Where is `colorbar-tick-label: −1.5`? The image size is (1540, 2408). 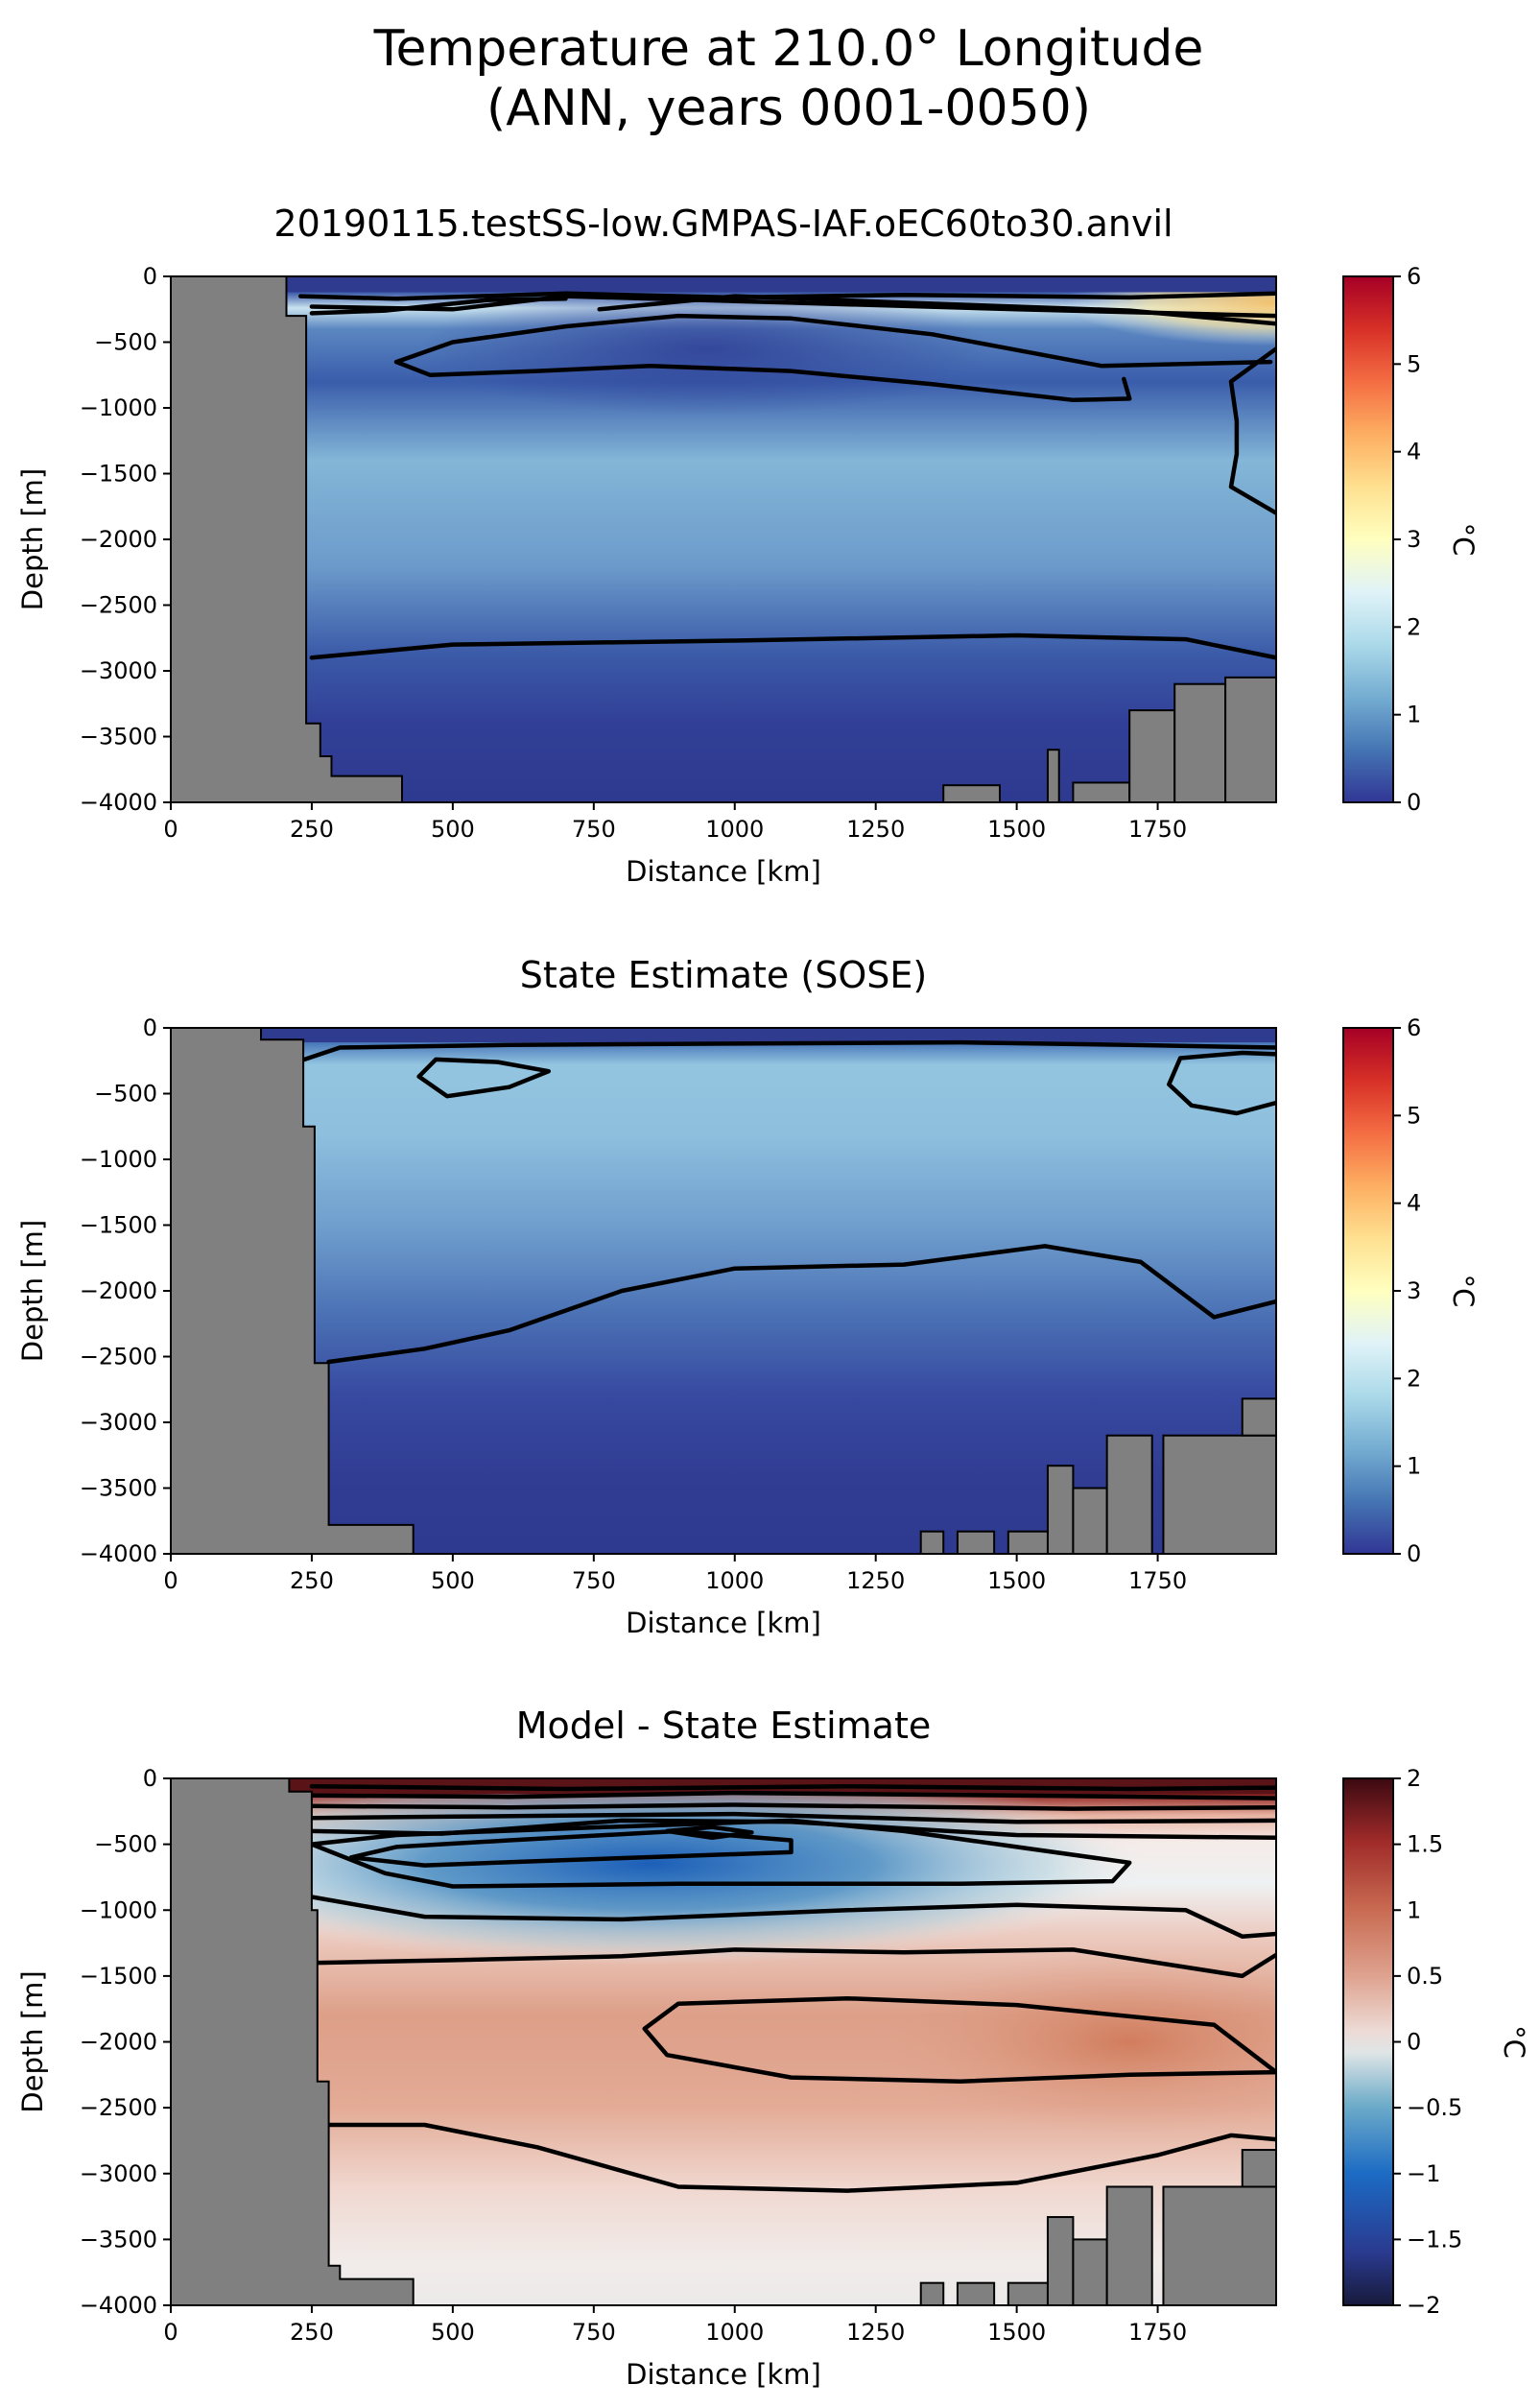 colorbar-tick-label: −1.5 is located at coordinates (1434, 2239).